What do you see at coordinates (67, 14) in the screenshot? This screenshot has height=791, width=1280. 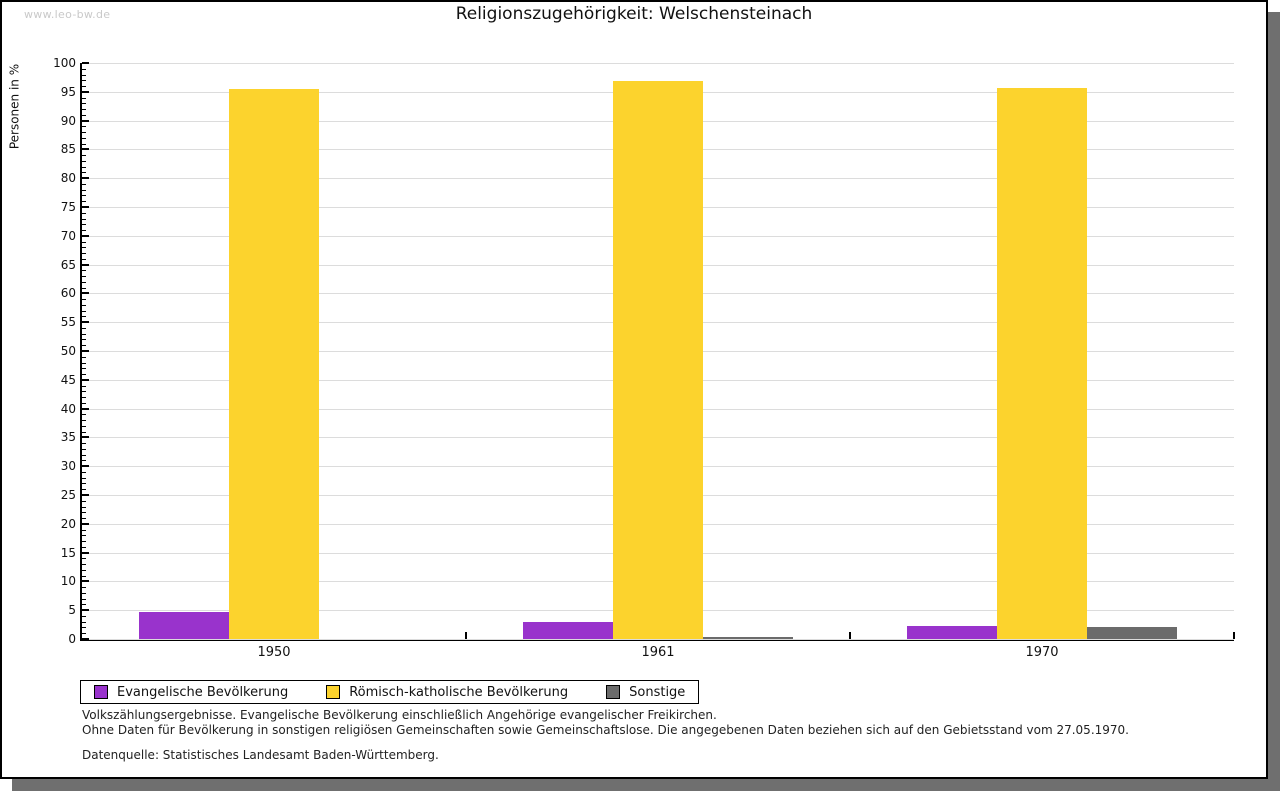 I see `watermark-url: www.leo-bw.de` at bounding box center [67, 14].